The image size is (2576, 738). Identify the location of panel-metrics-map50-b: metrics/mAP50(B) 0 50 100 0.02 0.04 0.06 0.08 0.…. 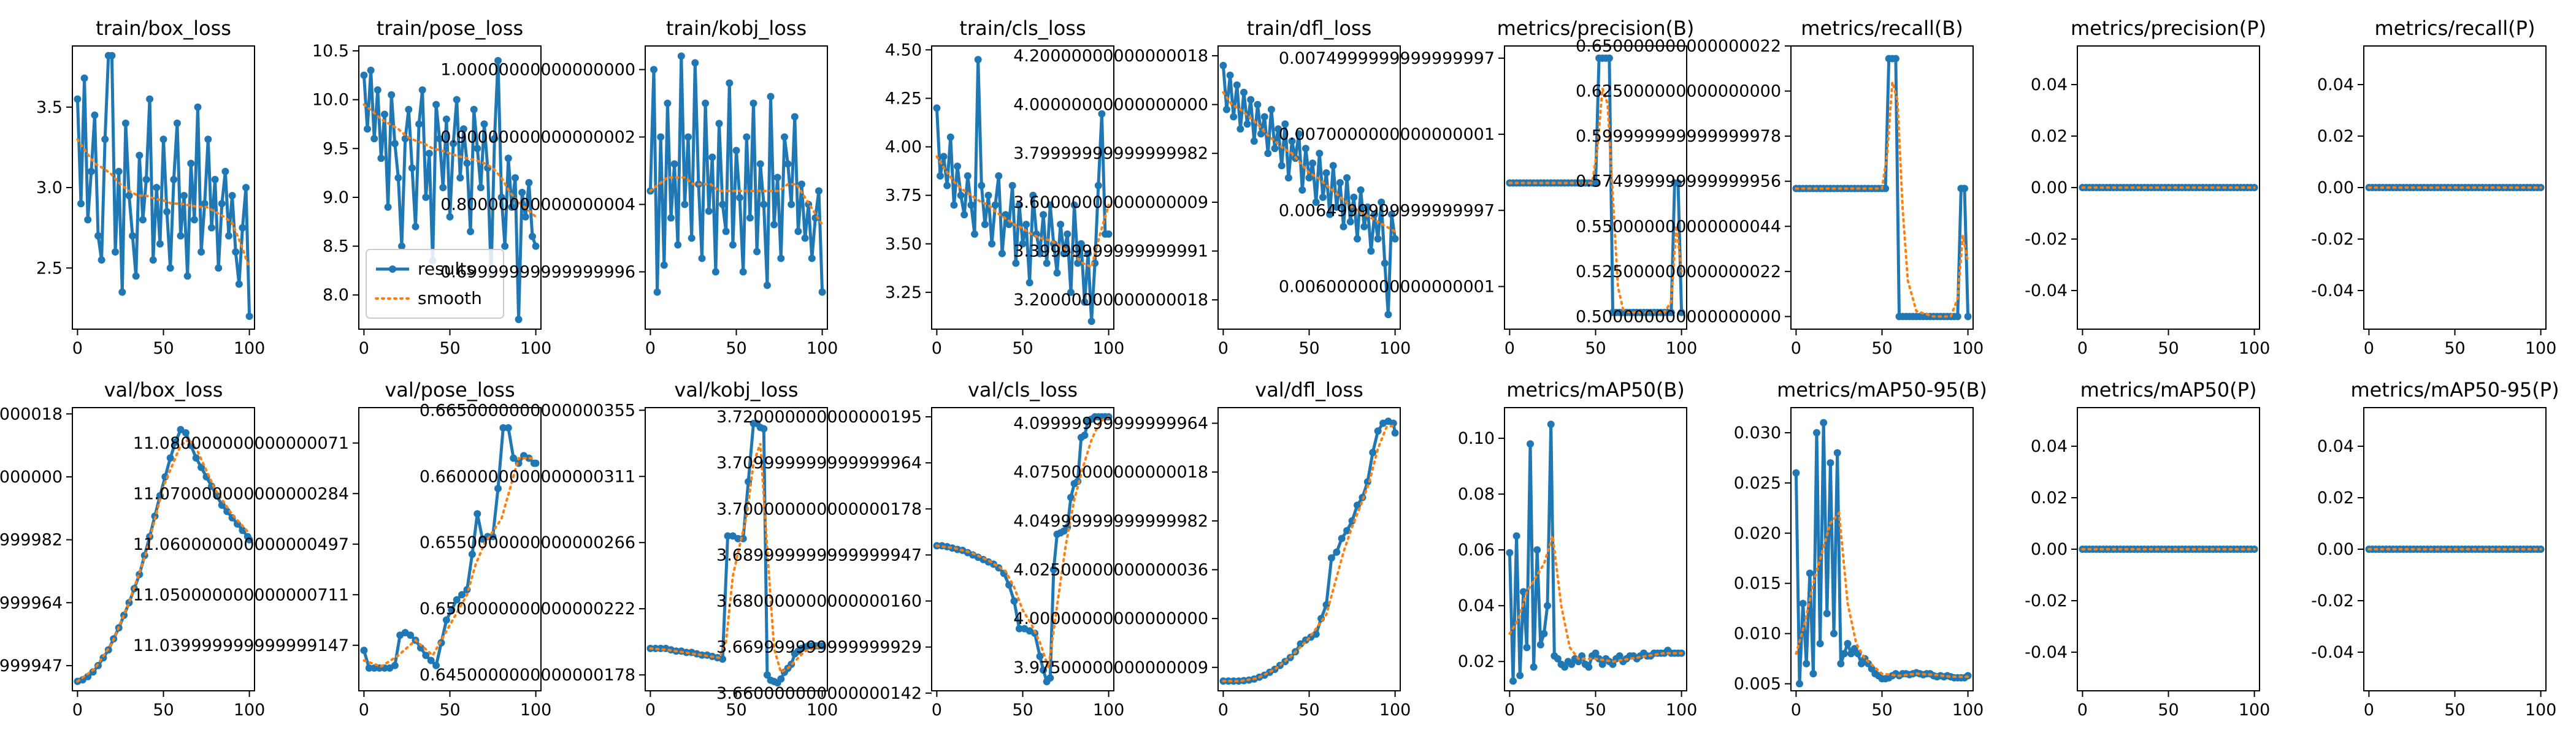
(1577, 549).